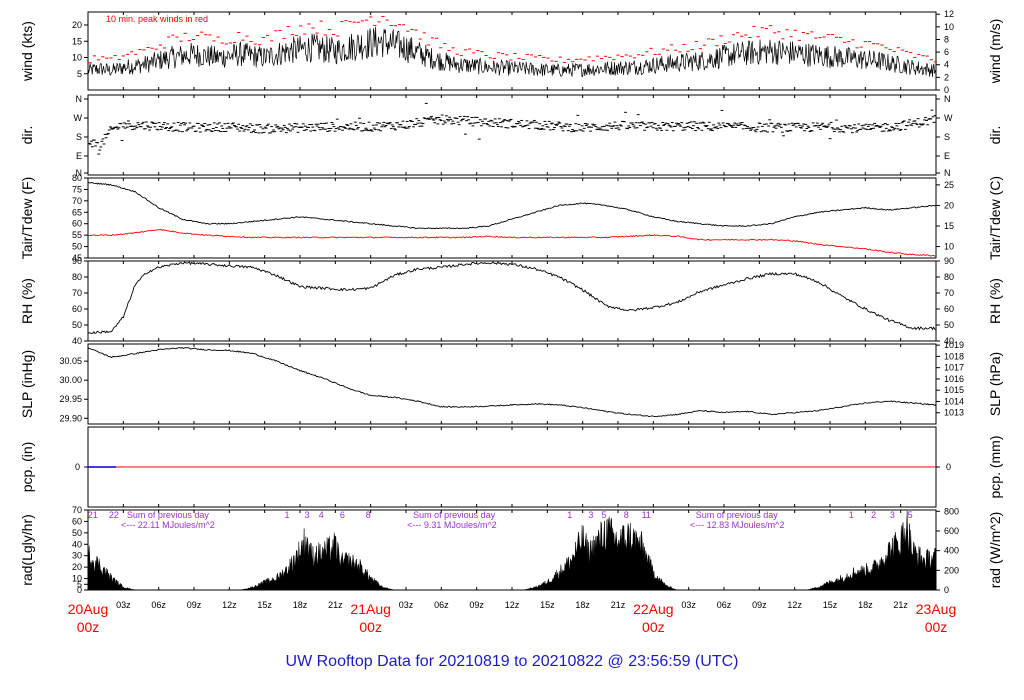 The width and height of the screenshot is (1024, 700). Describe the element at coordinates (951, 551) in the screenshot. I see `y-tick-label-right: 400` at that location.